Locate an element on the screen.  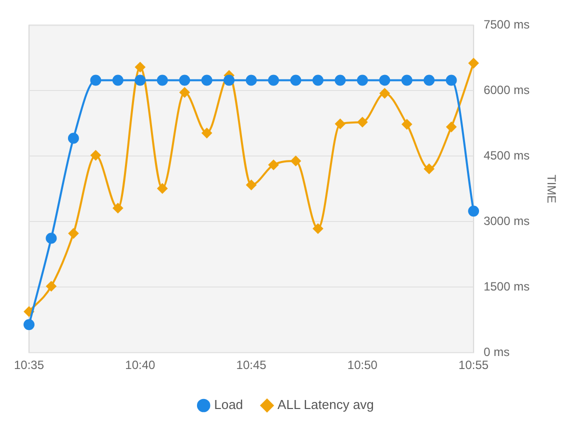
y-tick-label: 6000 ms is located at coordinates (507, 89).